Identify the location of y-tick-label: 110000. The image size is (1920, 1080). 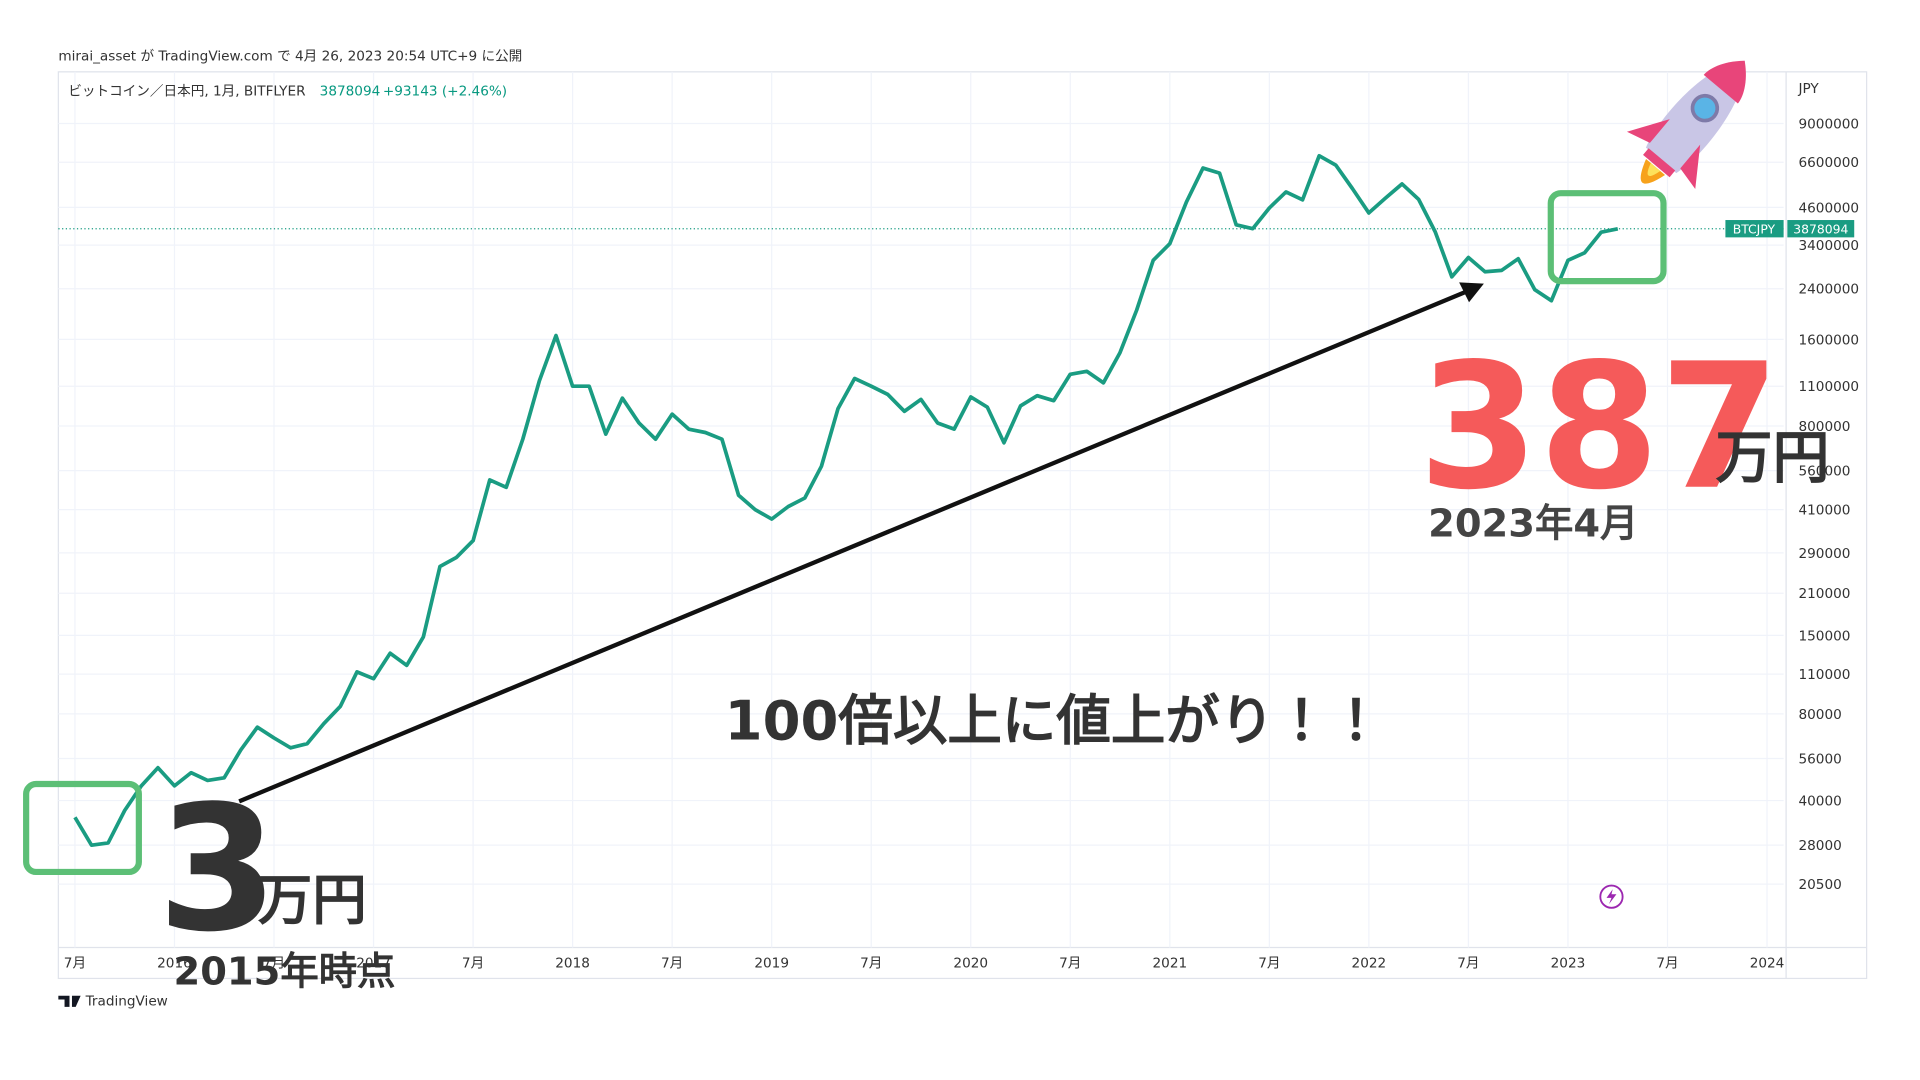
(1824, 675).